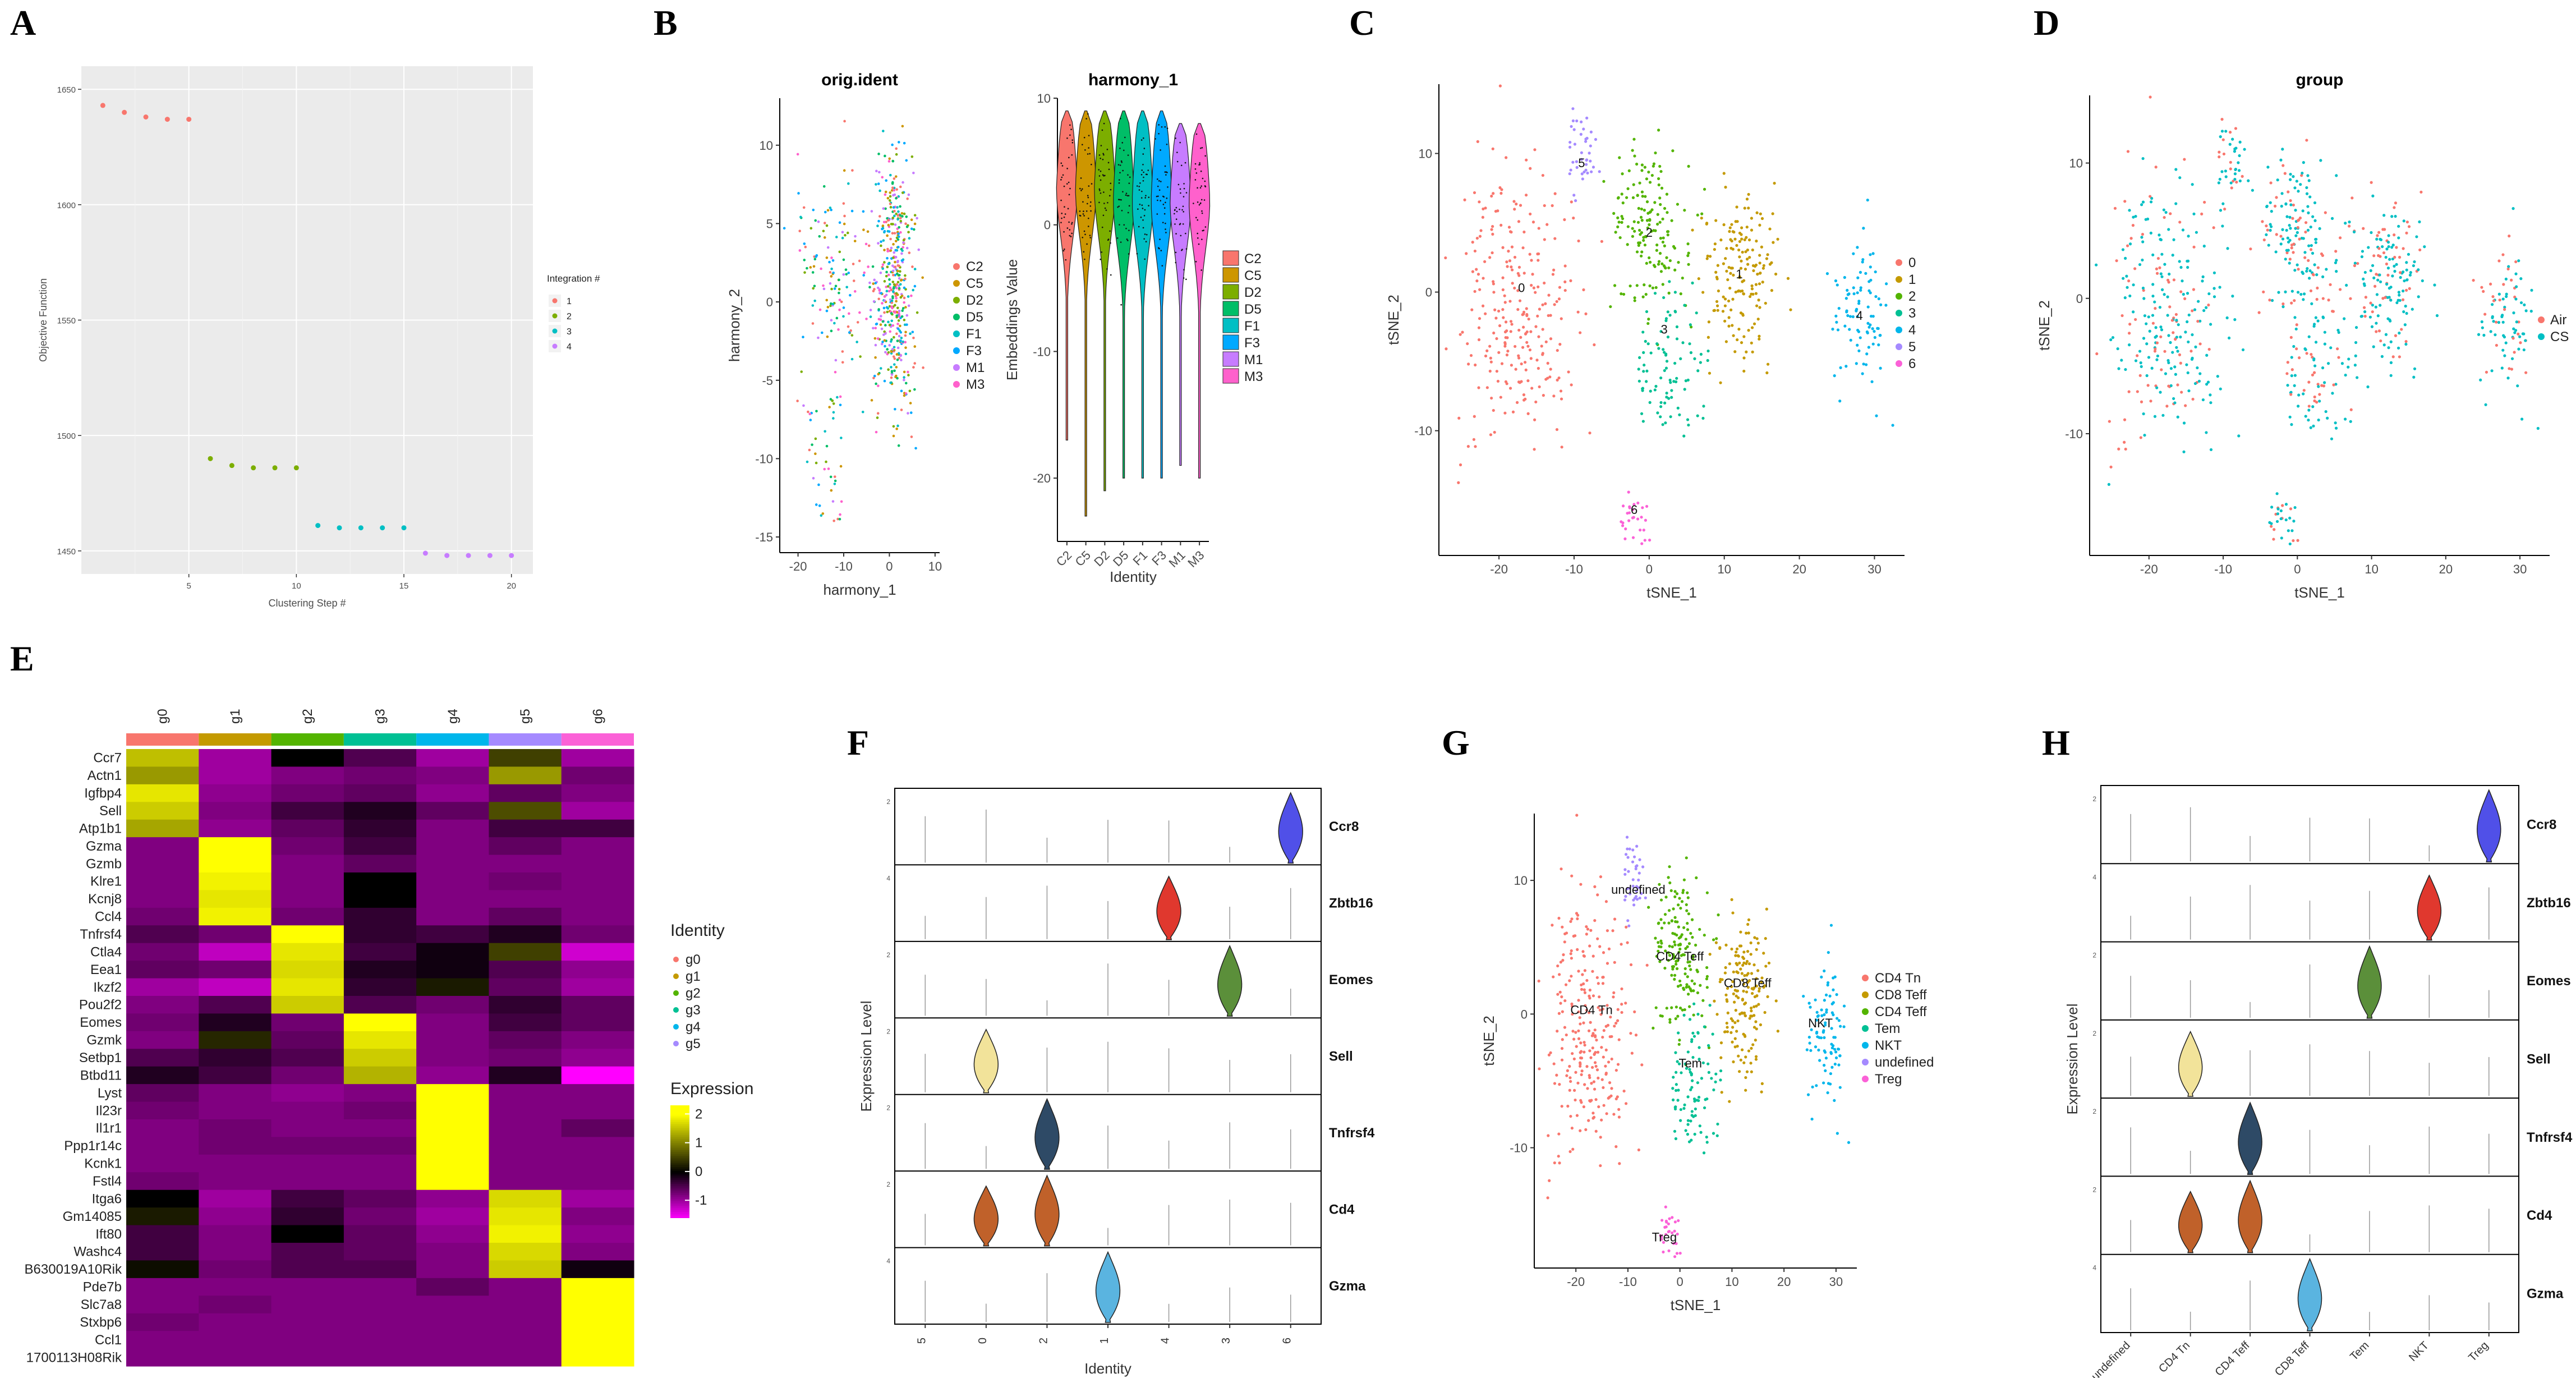  Describe the element at coordinates (1912, 363) in the screenshot. I see `panel-c-legend-label: 6` at that location.